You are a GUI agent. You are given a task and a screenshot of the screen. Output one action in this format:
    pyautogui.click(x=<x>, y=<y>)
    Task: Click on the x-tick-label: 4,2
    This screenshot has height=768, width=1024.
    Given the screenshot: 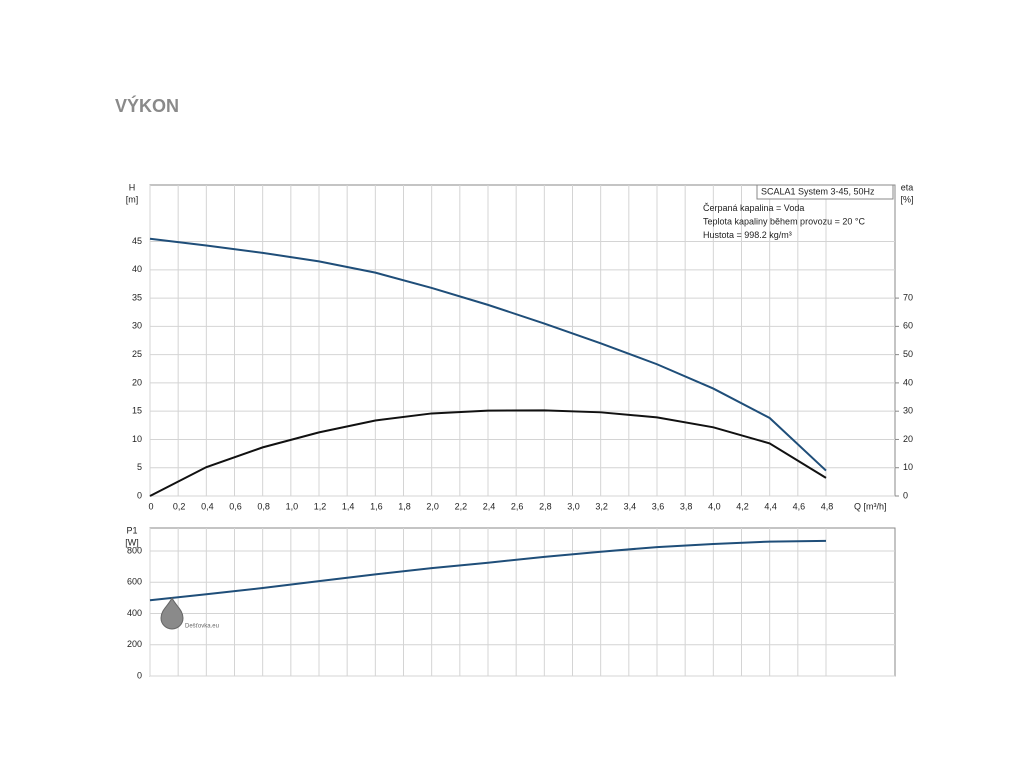 What is the action you would take?
    pyautogui.click(x=742, y=506)
    